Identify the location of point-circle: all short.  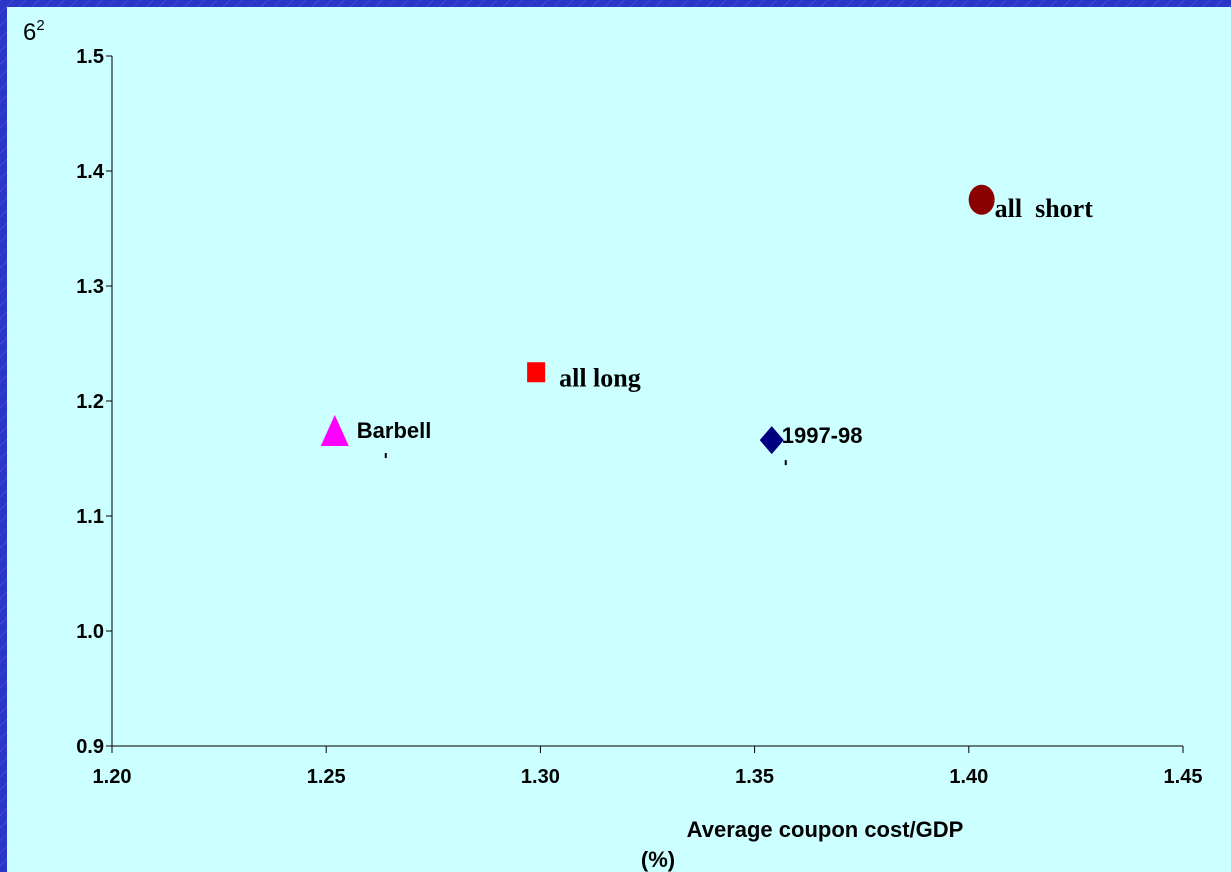
(1031, 203).